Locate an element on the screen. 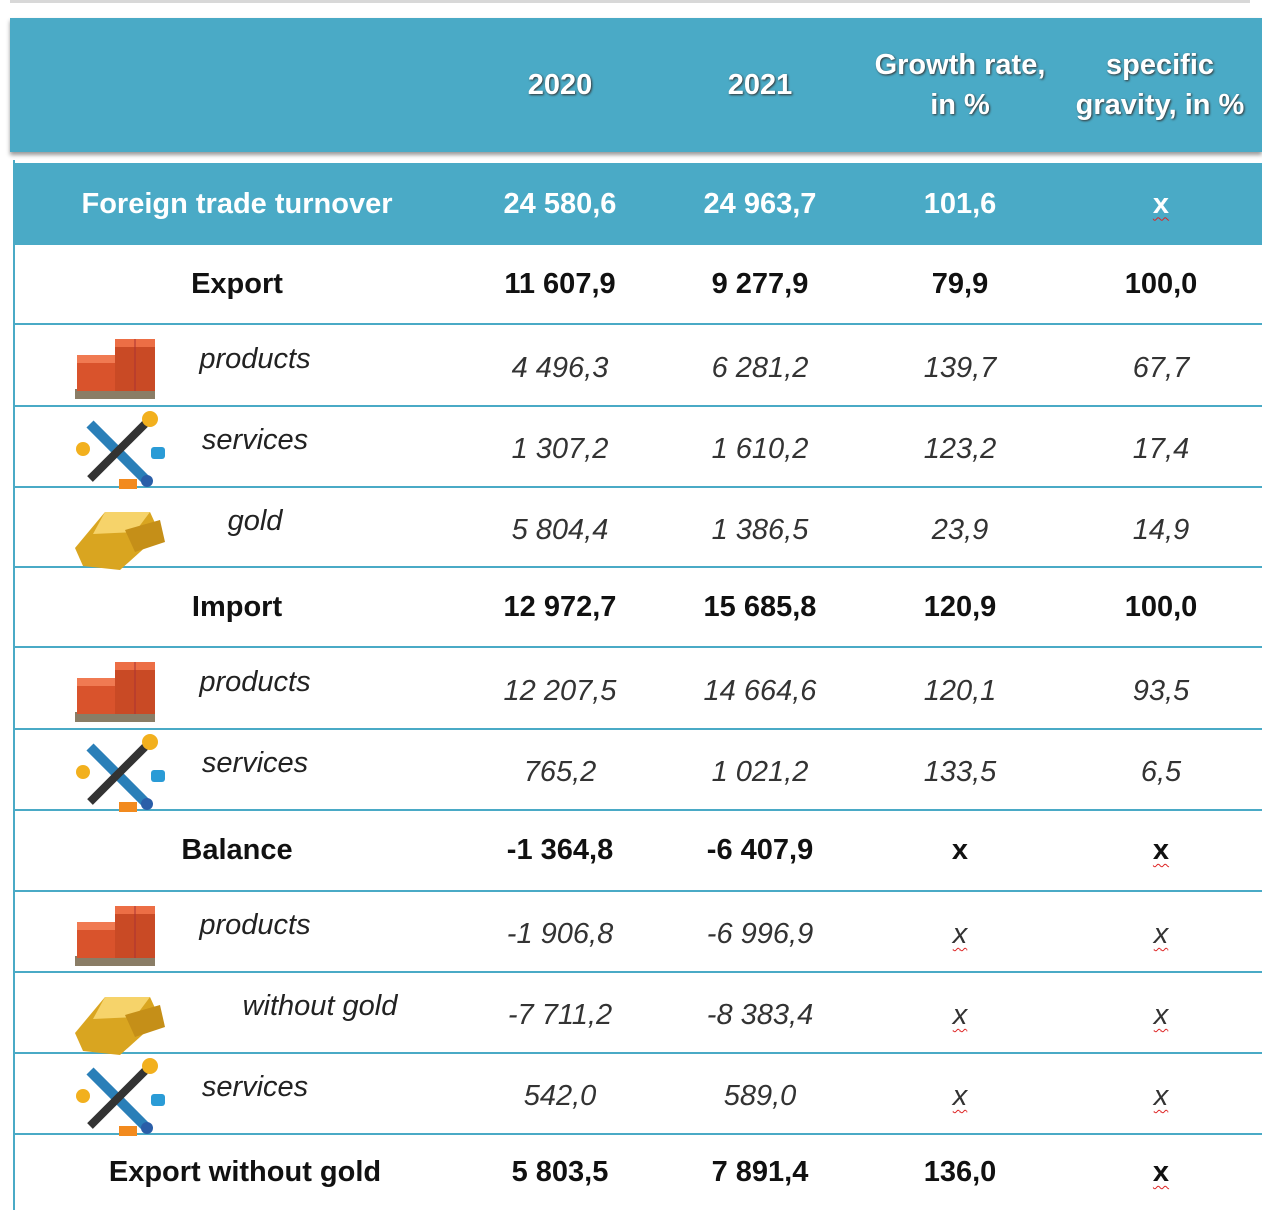  row-label: Foreign trade turnover is located at coordinates (237, 203).